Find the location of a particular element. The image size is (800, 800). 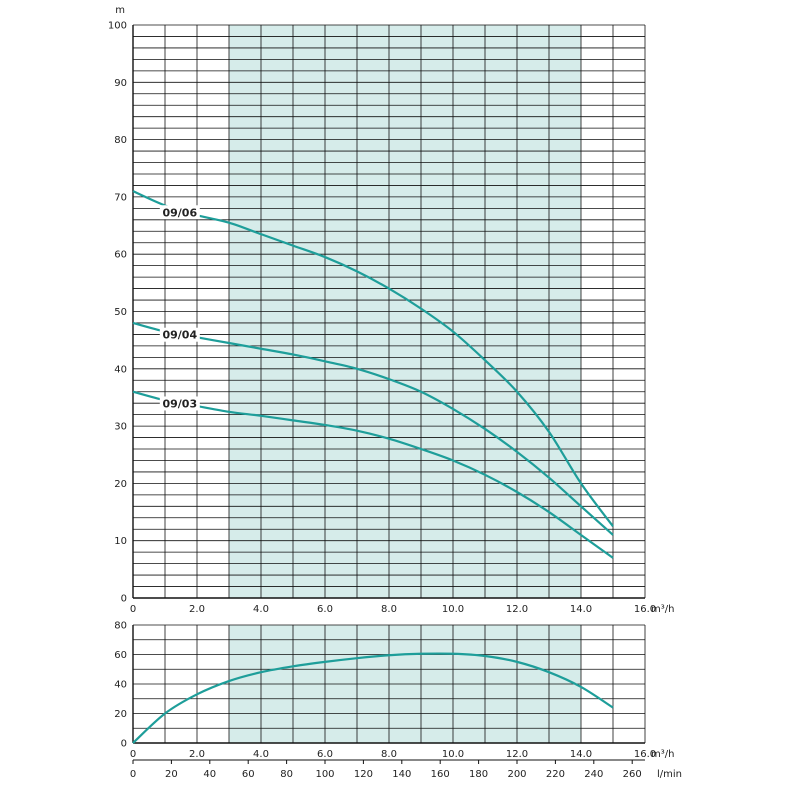

y-tick-label: 90 is located at coordinates (120, 83).